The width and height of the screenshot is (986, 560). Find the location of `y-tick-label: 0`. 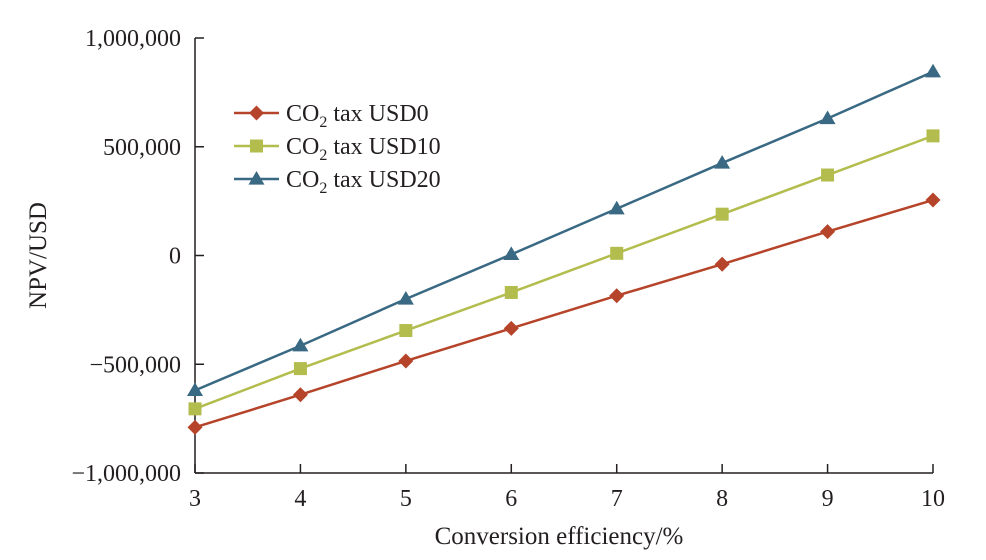

y-tick-label: 0 is located at coordinates (175, 257).